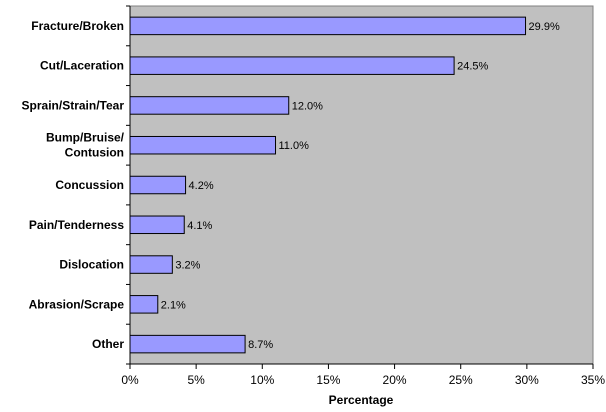 Image resolution: width=606 pixels, height=412 pixels. What do you see at coordinates (196, 380) in the screenshot?
I see `x-tick-label: 5%` at bounding box center [196, 380].